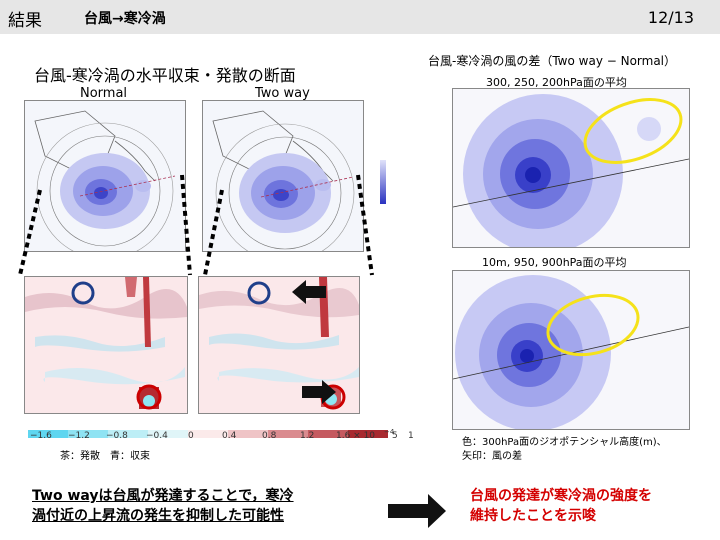  I want to click on conclusion-left-line2: 渦付近の上昇流の発生を抑制した可能性, so click(158, 516).